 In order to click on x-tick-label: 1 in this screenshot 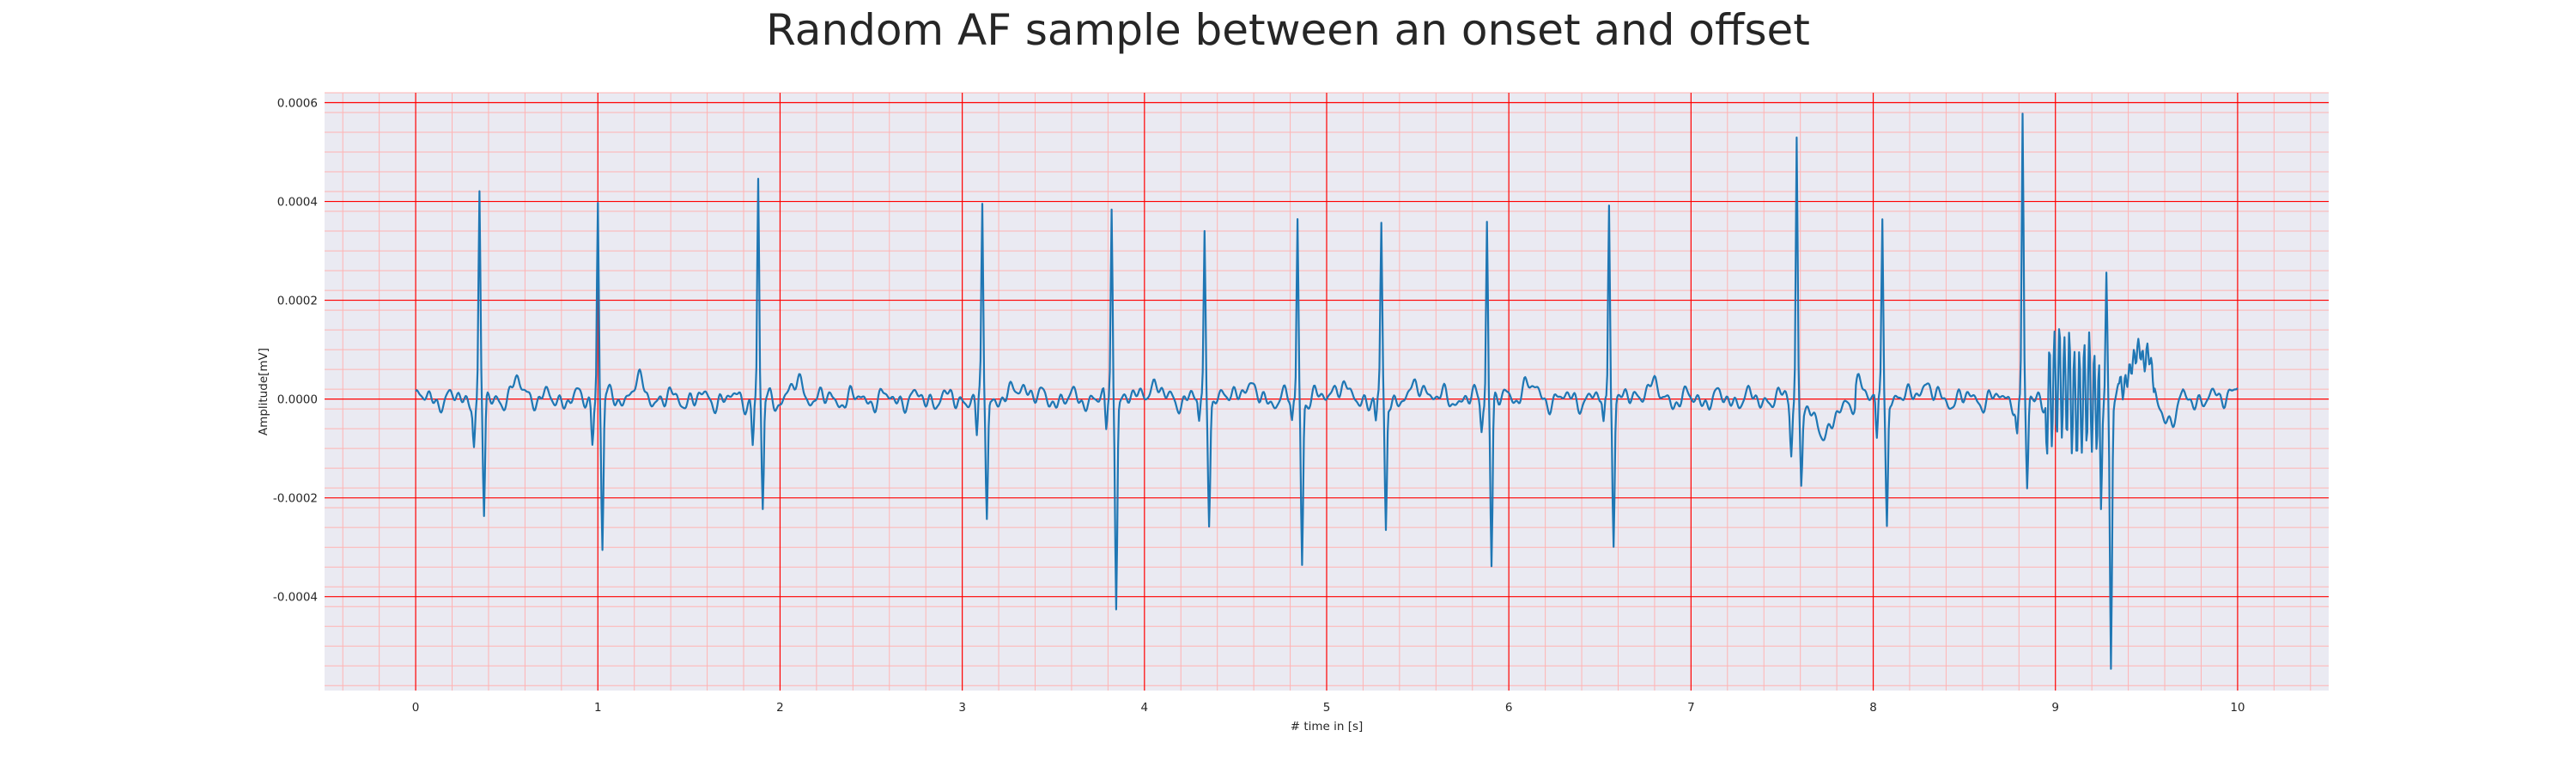, I will do `click(598, 708)`.